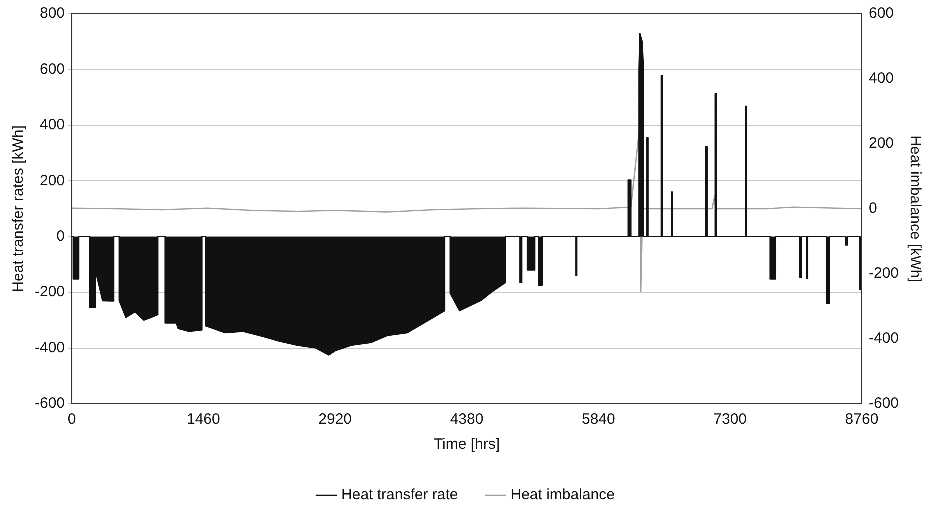 This screenshot has height=517, width=938. What do you see at coordinates (50, 403) in the screenshot?
I see `y-tick-label: -600` at bounding box center [50, 403].